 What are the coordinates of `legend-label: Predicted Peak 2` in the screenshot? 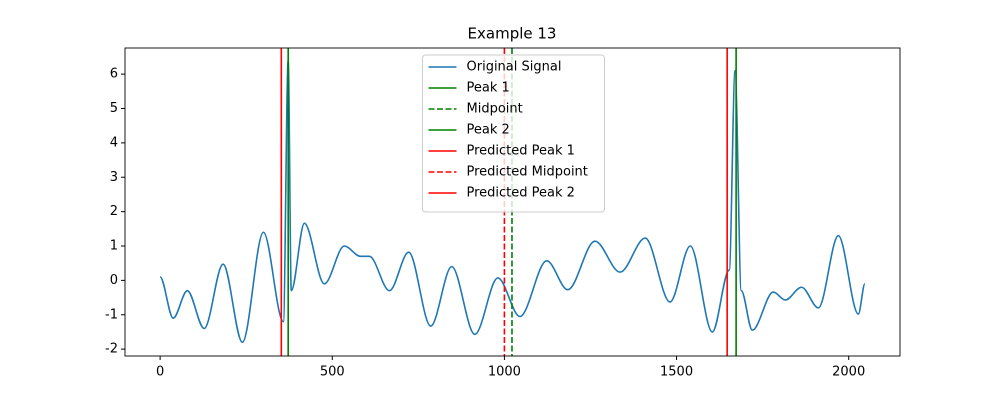 It's located at (521, 193).